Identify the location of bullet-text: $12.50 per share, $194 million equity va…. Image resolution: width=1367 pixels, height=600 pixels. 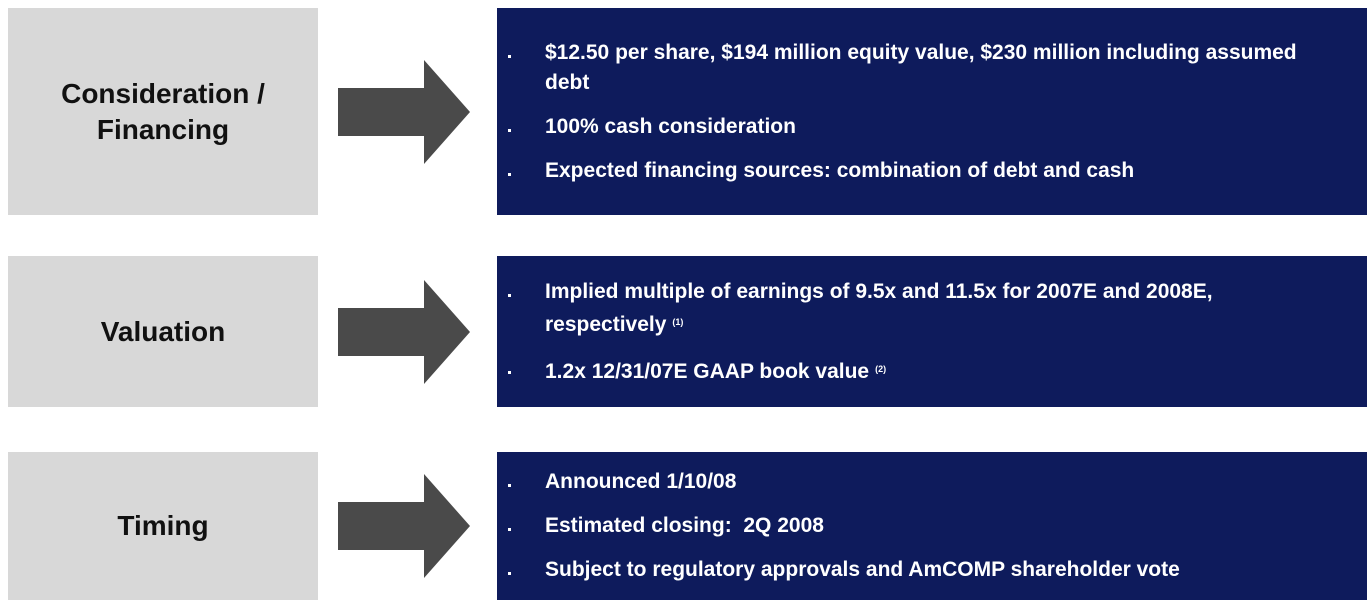
(924, 67).